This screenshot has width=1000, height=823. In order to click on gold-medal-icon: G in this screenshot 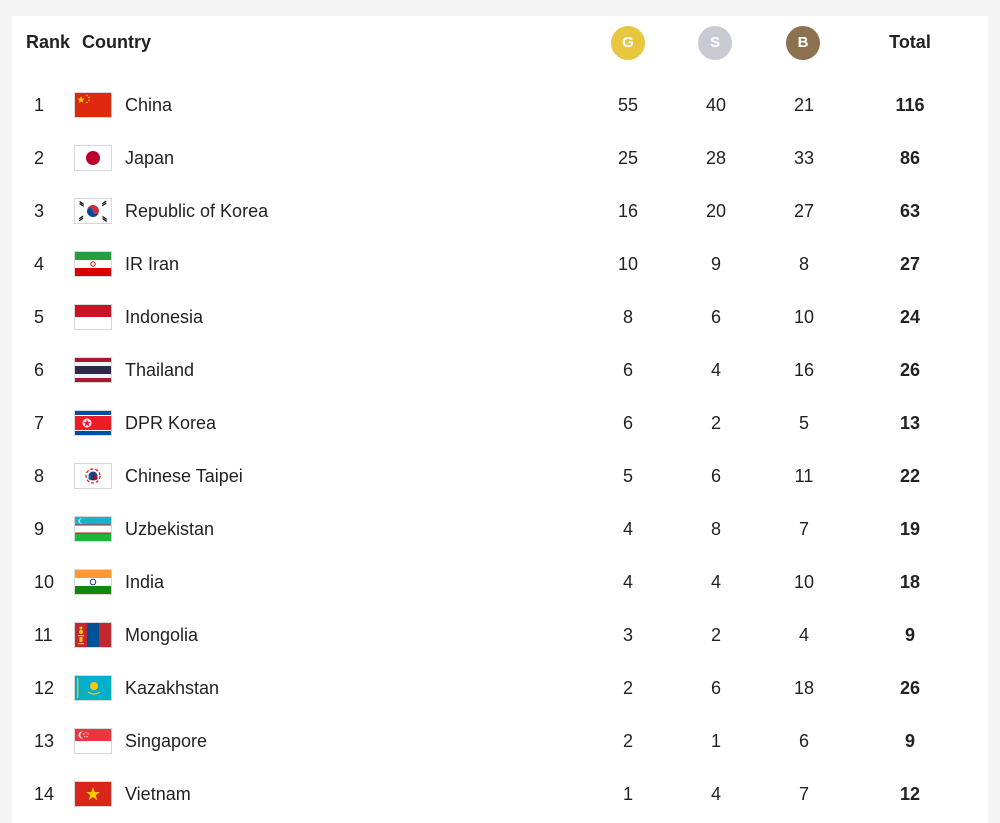, I will do `click(628, 43)`.